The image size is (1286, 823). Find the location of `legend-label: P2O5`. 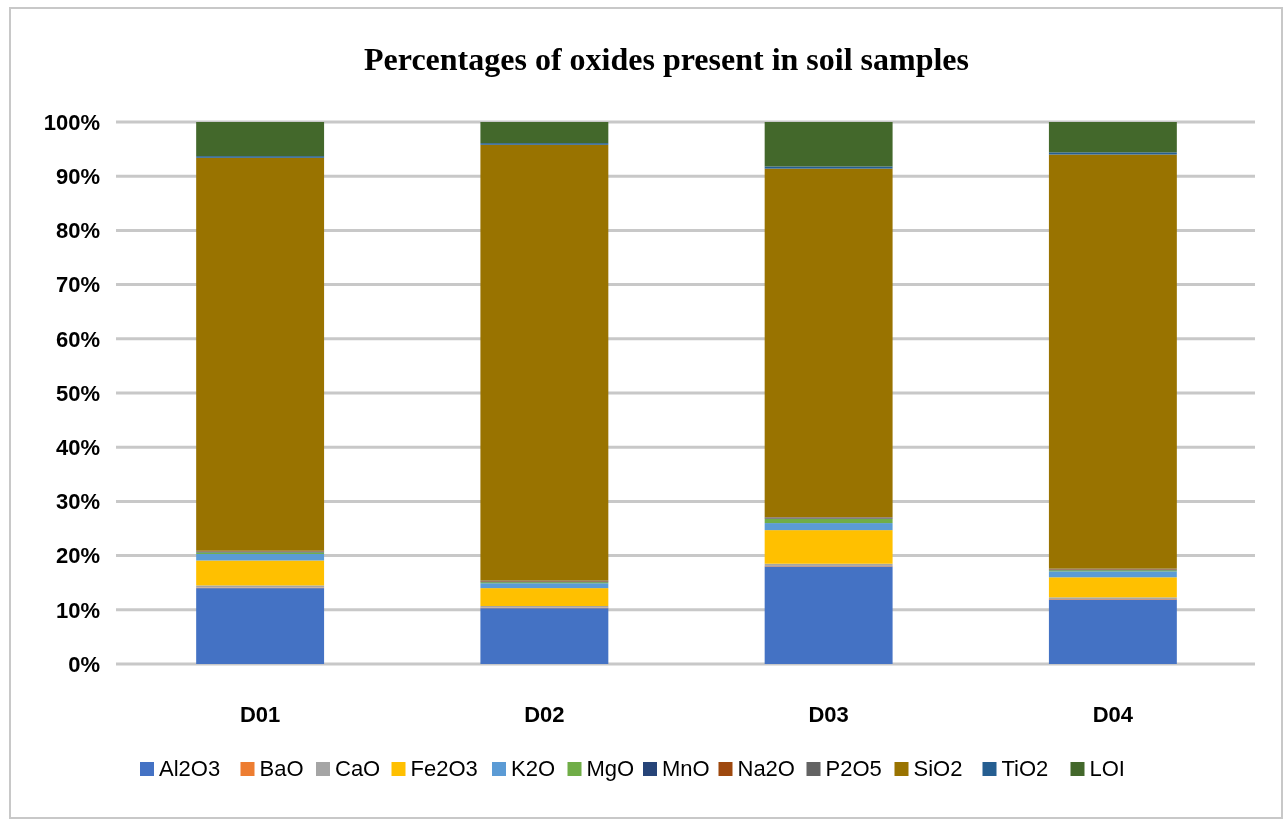

legend-label: P2O5 is located at coordinates (853, 768).